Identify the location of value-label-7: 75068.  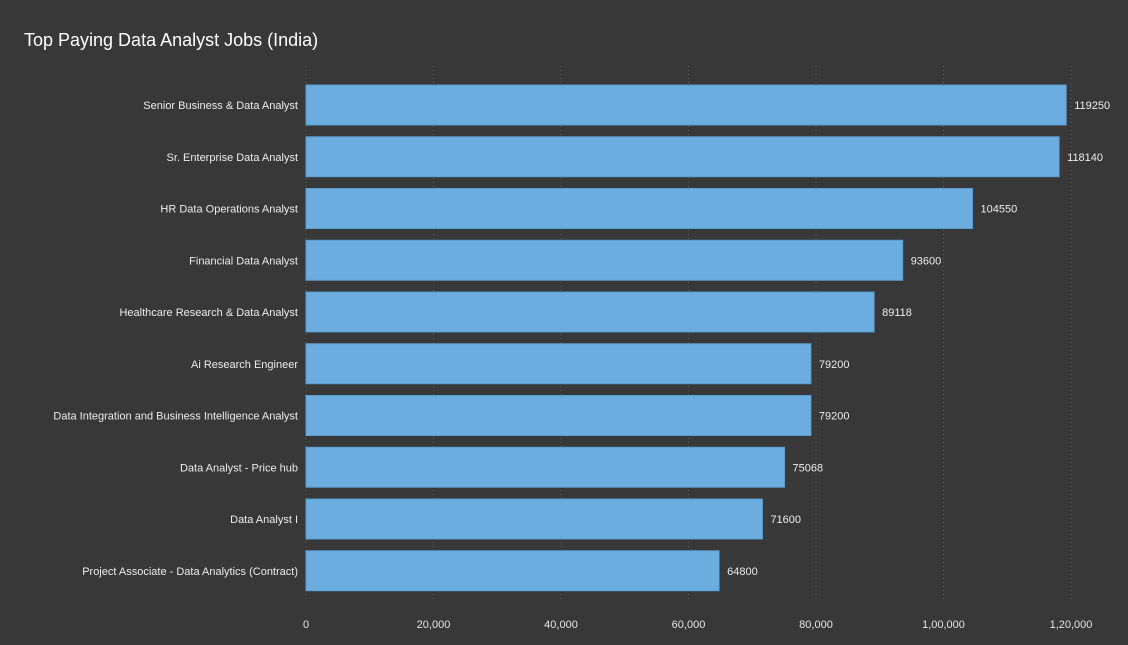
(808, 468).